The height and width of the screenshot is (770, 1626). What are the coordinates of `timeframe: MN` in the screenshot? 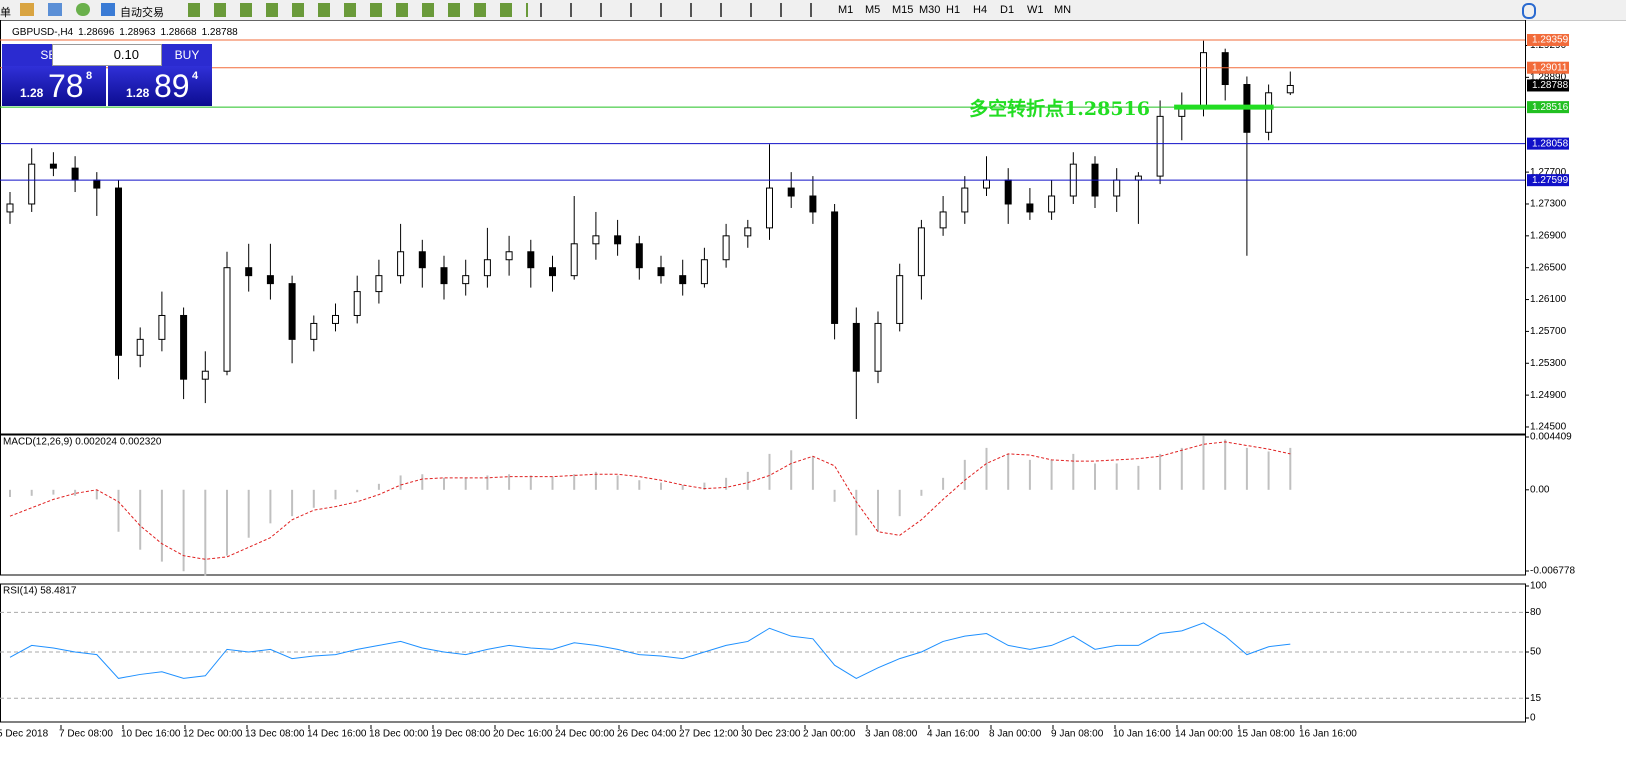 It's located at (1063, 10).